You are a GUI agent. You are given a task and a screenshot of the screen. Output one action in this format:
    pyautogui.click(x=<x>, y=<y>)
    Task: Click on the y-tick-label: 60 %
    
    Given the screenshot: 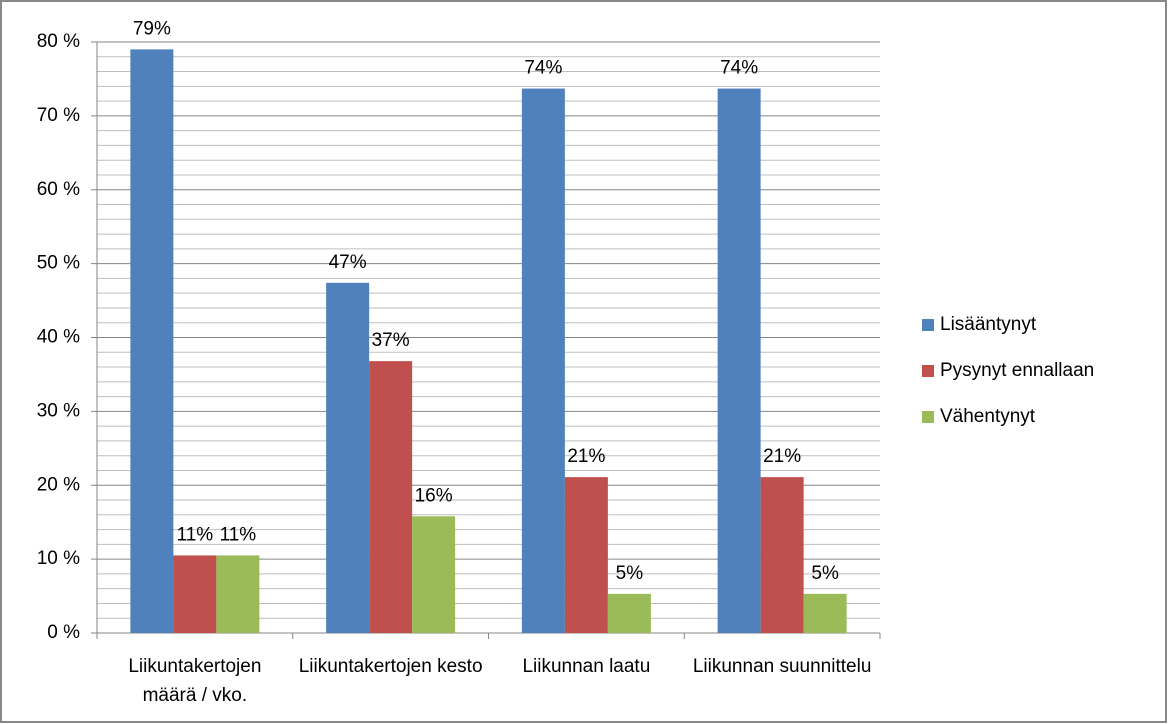 What is the action you would take?
    pyautogui.click(x=58, y=189)
    